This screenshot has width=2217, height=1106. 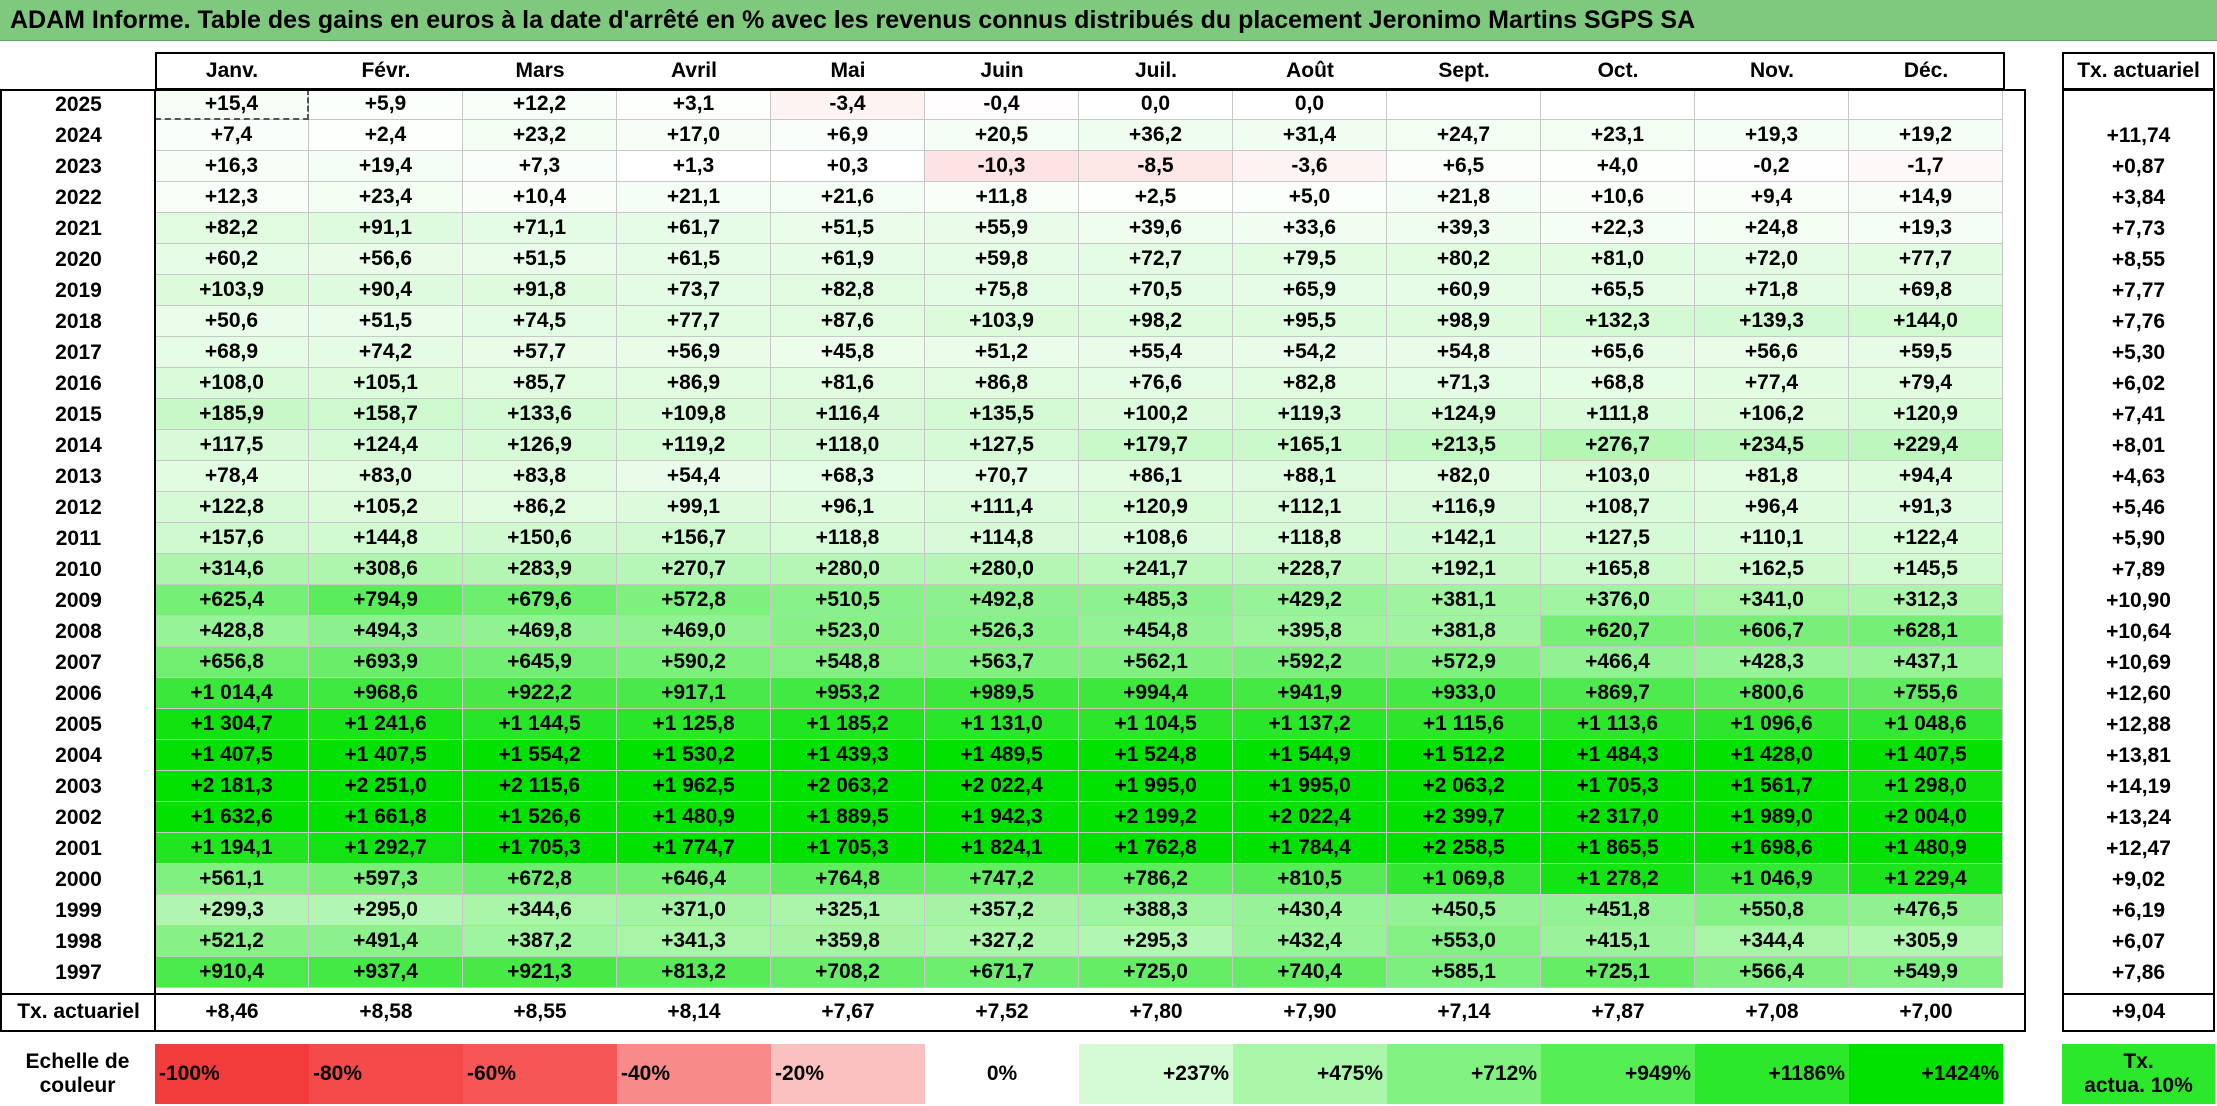 I want to click on column-header: Mai, so click(x=848, y=70).